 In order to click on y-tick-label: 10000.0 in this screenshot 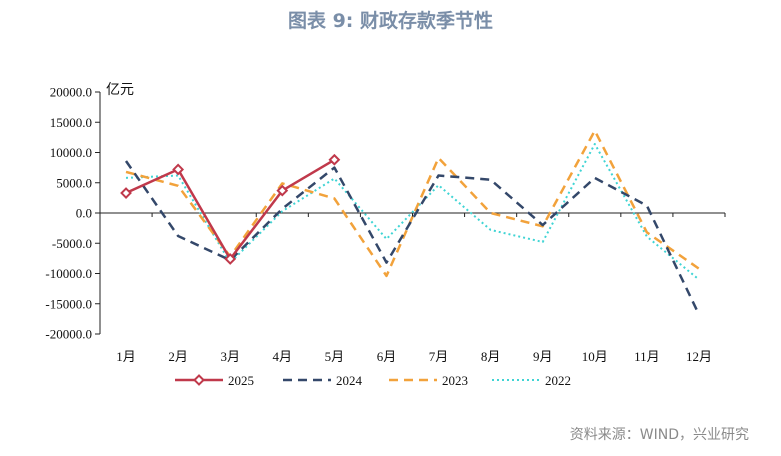, I will do `click(71, 152)`.